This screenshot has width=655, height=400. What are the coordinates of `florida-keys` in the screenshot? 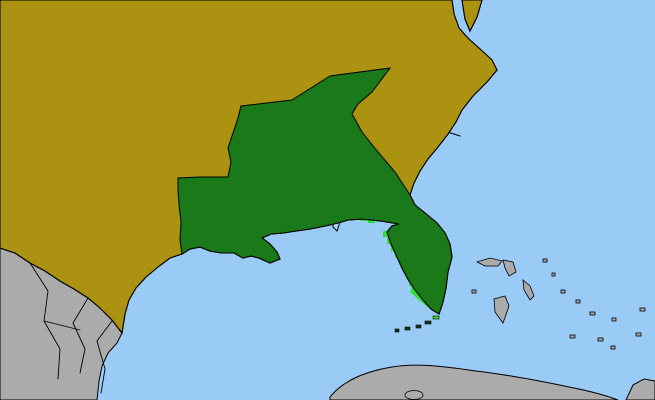 It's located at (417, 324).